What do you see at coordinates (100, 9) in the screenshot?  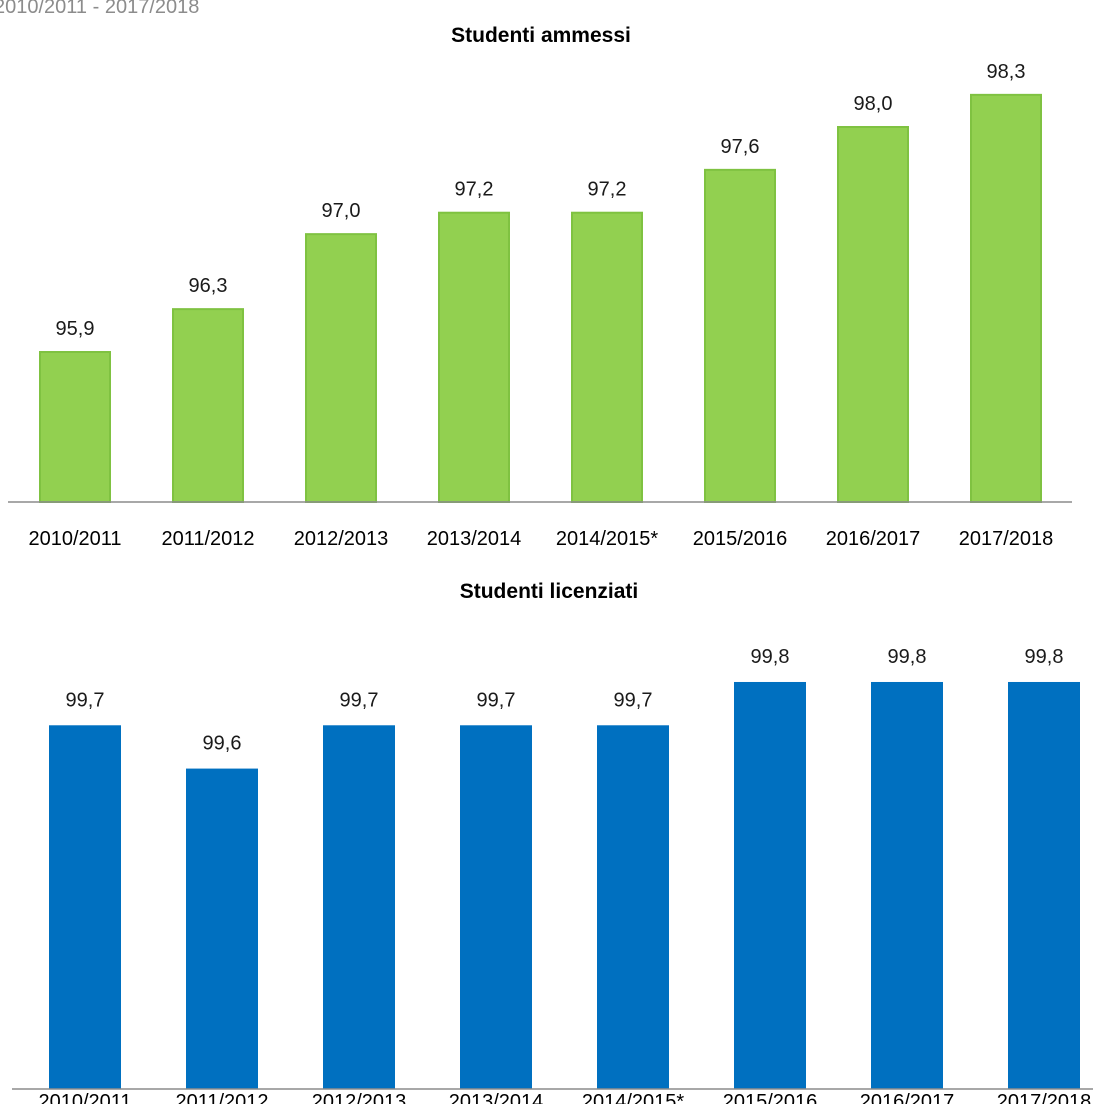 I see `period-header: 2010/2011 - 2017/2018` at bounding box center [100, 9].